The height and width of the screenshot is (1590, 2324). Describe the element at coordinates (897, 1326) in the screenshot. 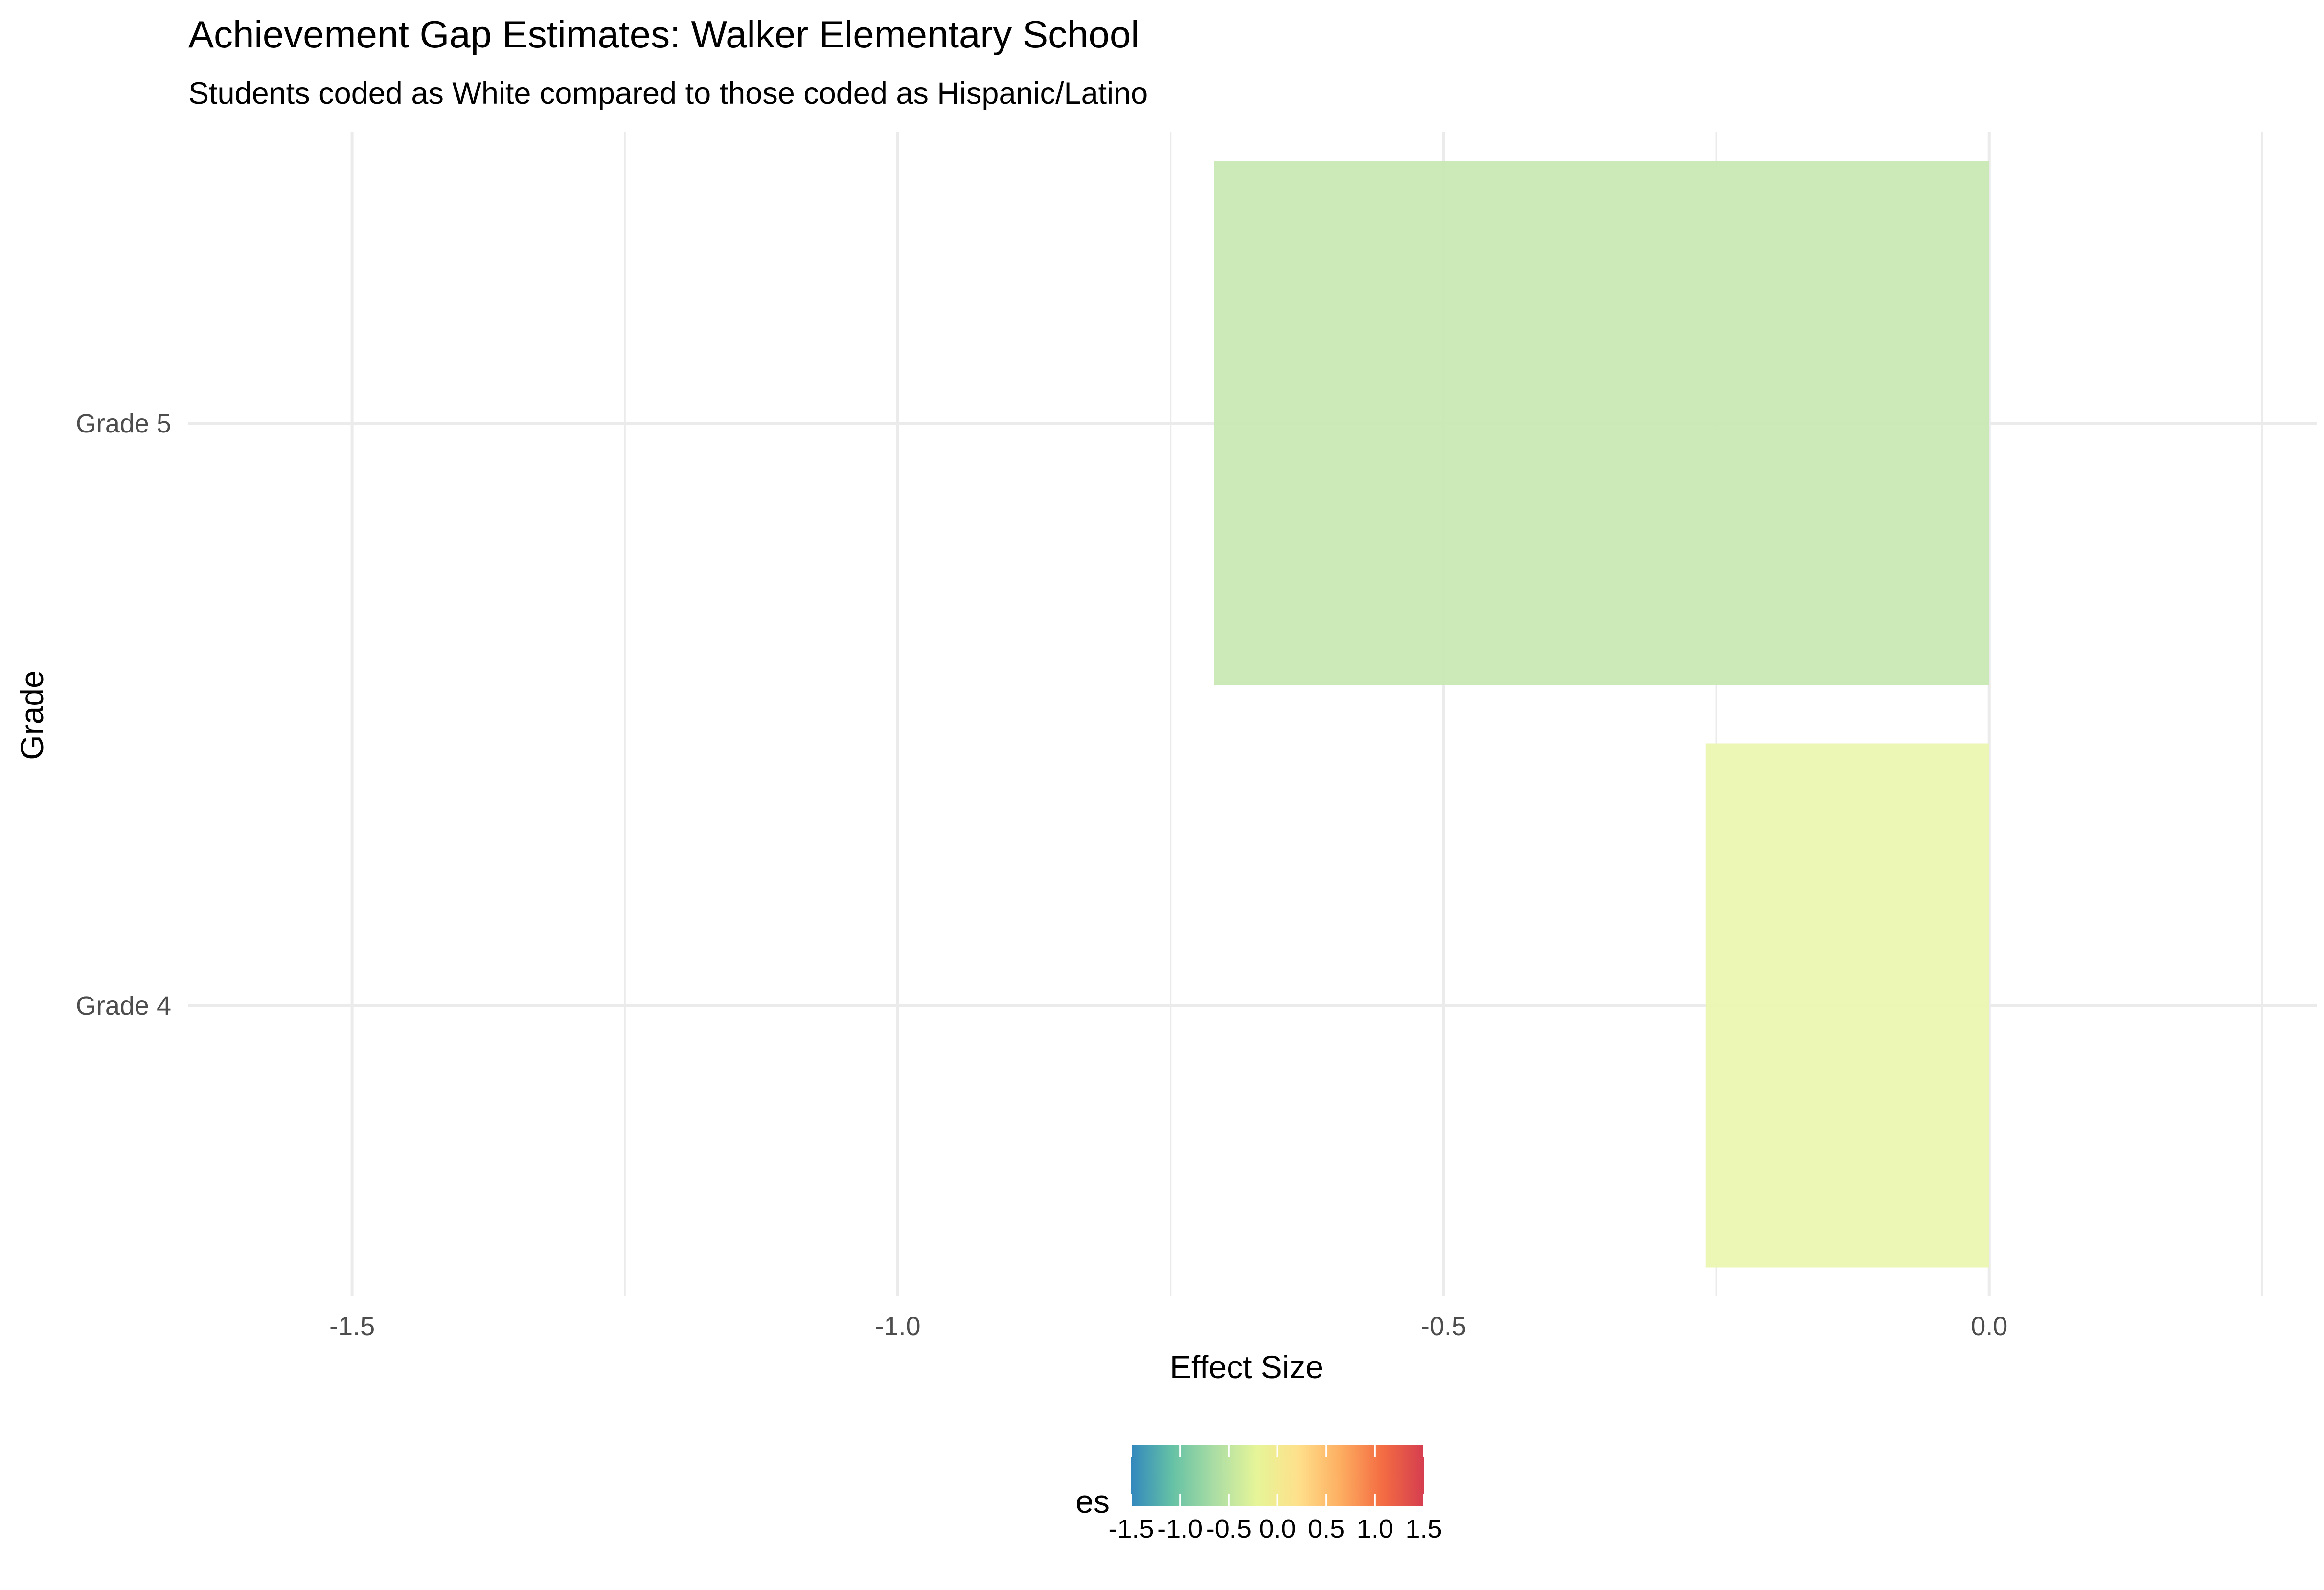

I see `x-tick-label: -1.0` at that location.